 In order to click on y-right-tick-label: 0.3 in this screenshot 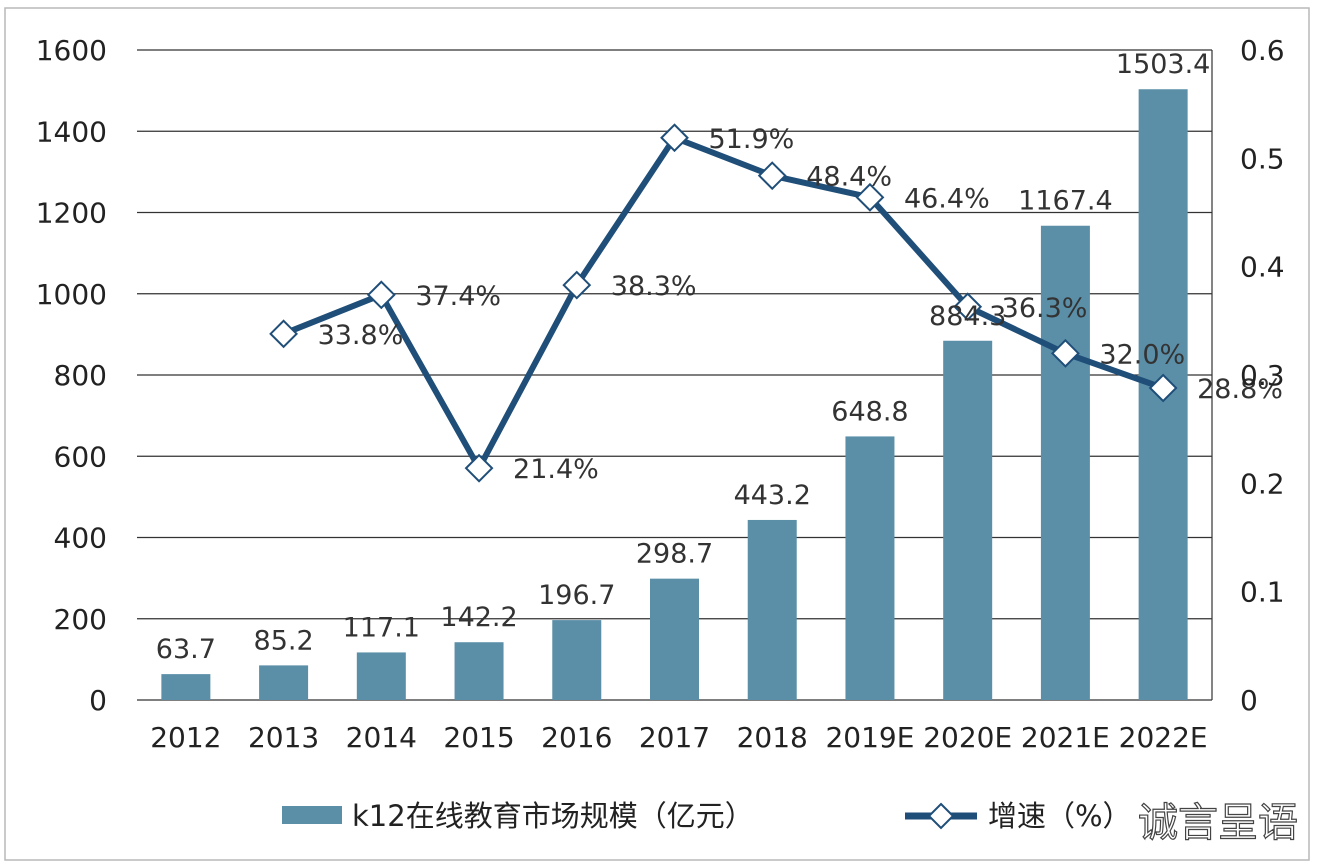, I will do `click(1262, 375)`.